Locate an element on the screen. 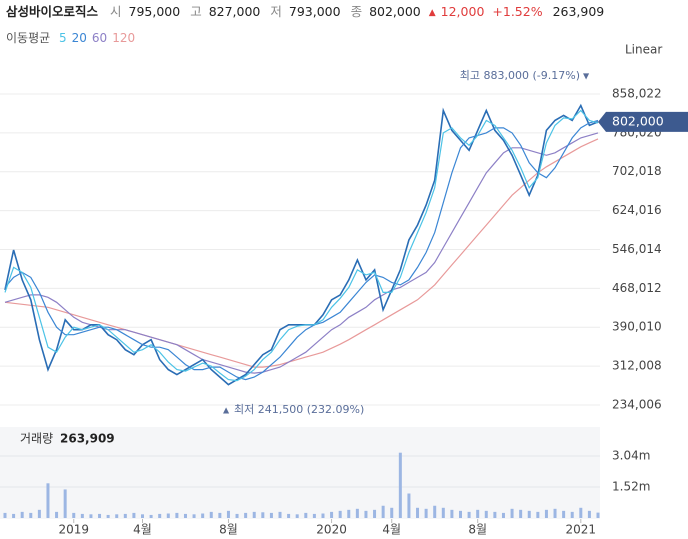 The image size is (688, 539). close-label: 종 is located at coordinates (357, 11).